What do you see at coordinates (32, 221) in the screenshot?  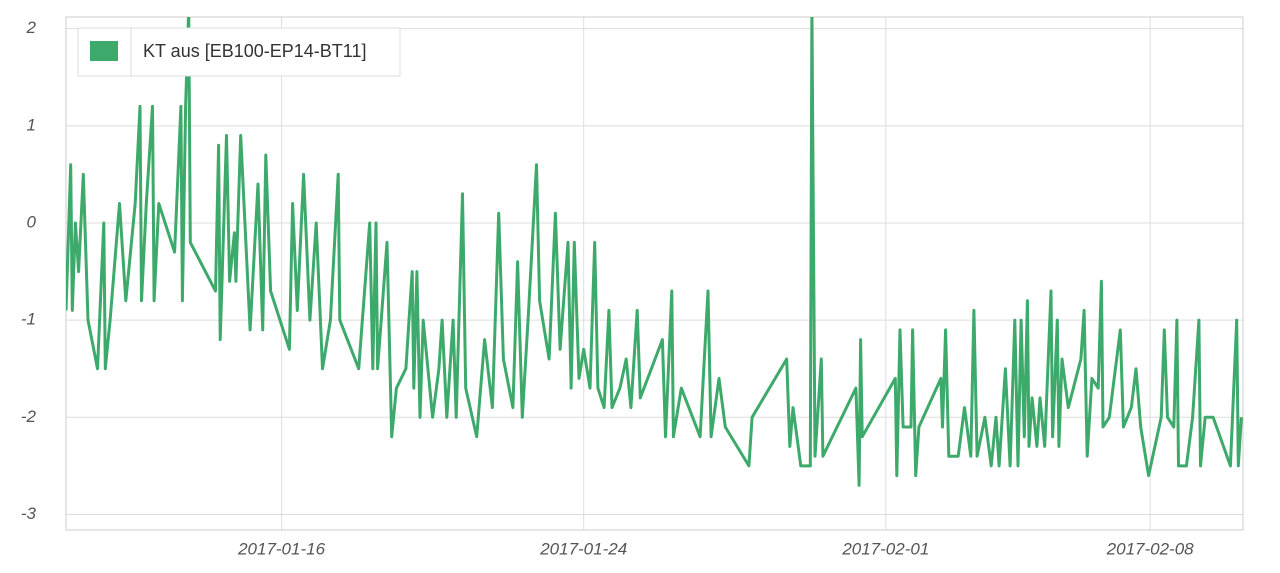 I see `y-tick-label: 0` at bounding box center [32, 221].